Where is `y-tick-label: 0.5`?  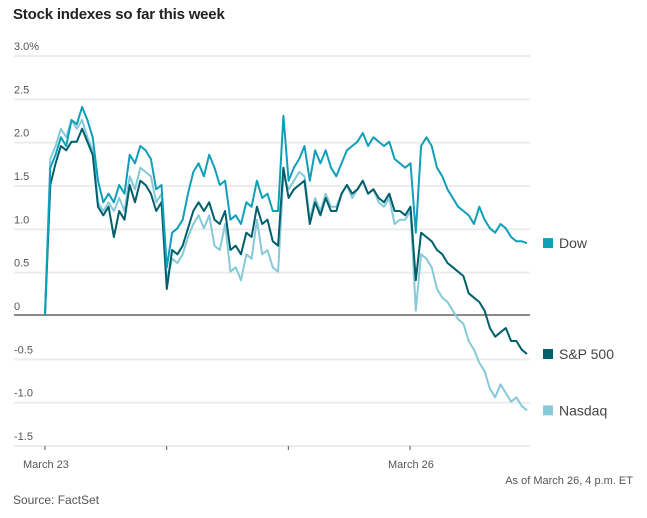 y-tick-label: 0.5 is located at coordinates (21, 264).